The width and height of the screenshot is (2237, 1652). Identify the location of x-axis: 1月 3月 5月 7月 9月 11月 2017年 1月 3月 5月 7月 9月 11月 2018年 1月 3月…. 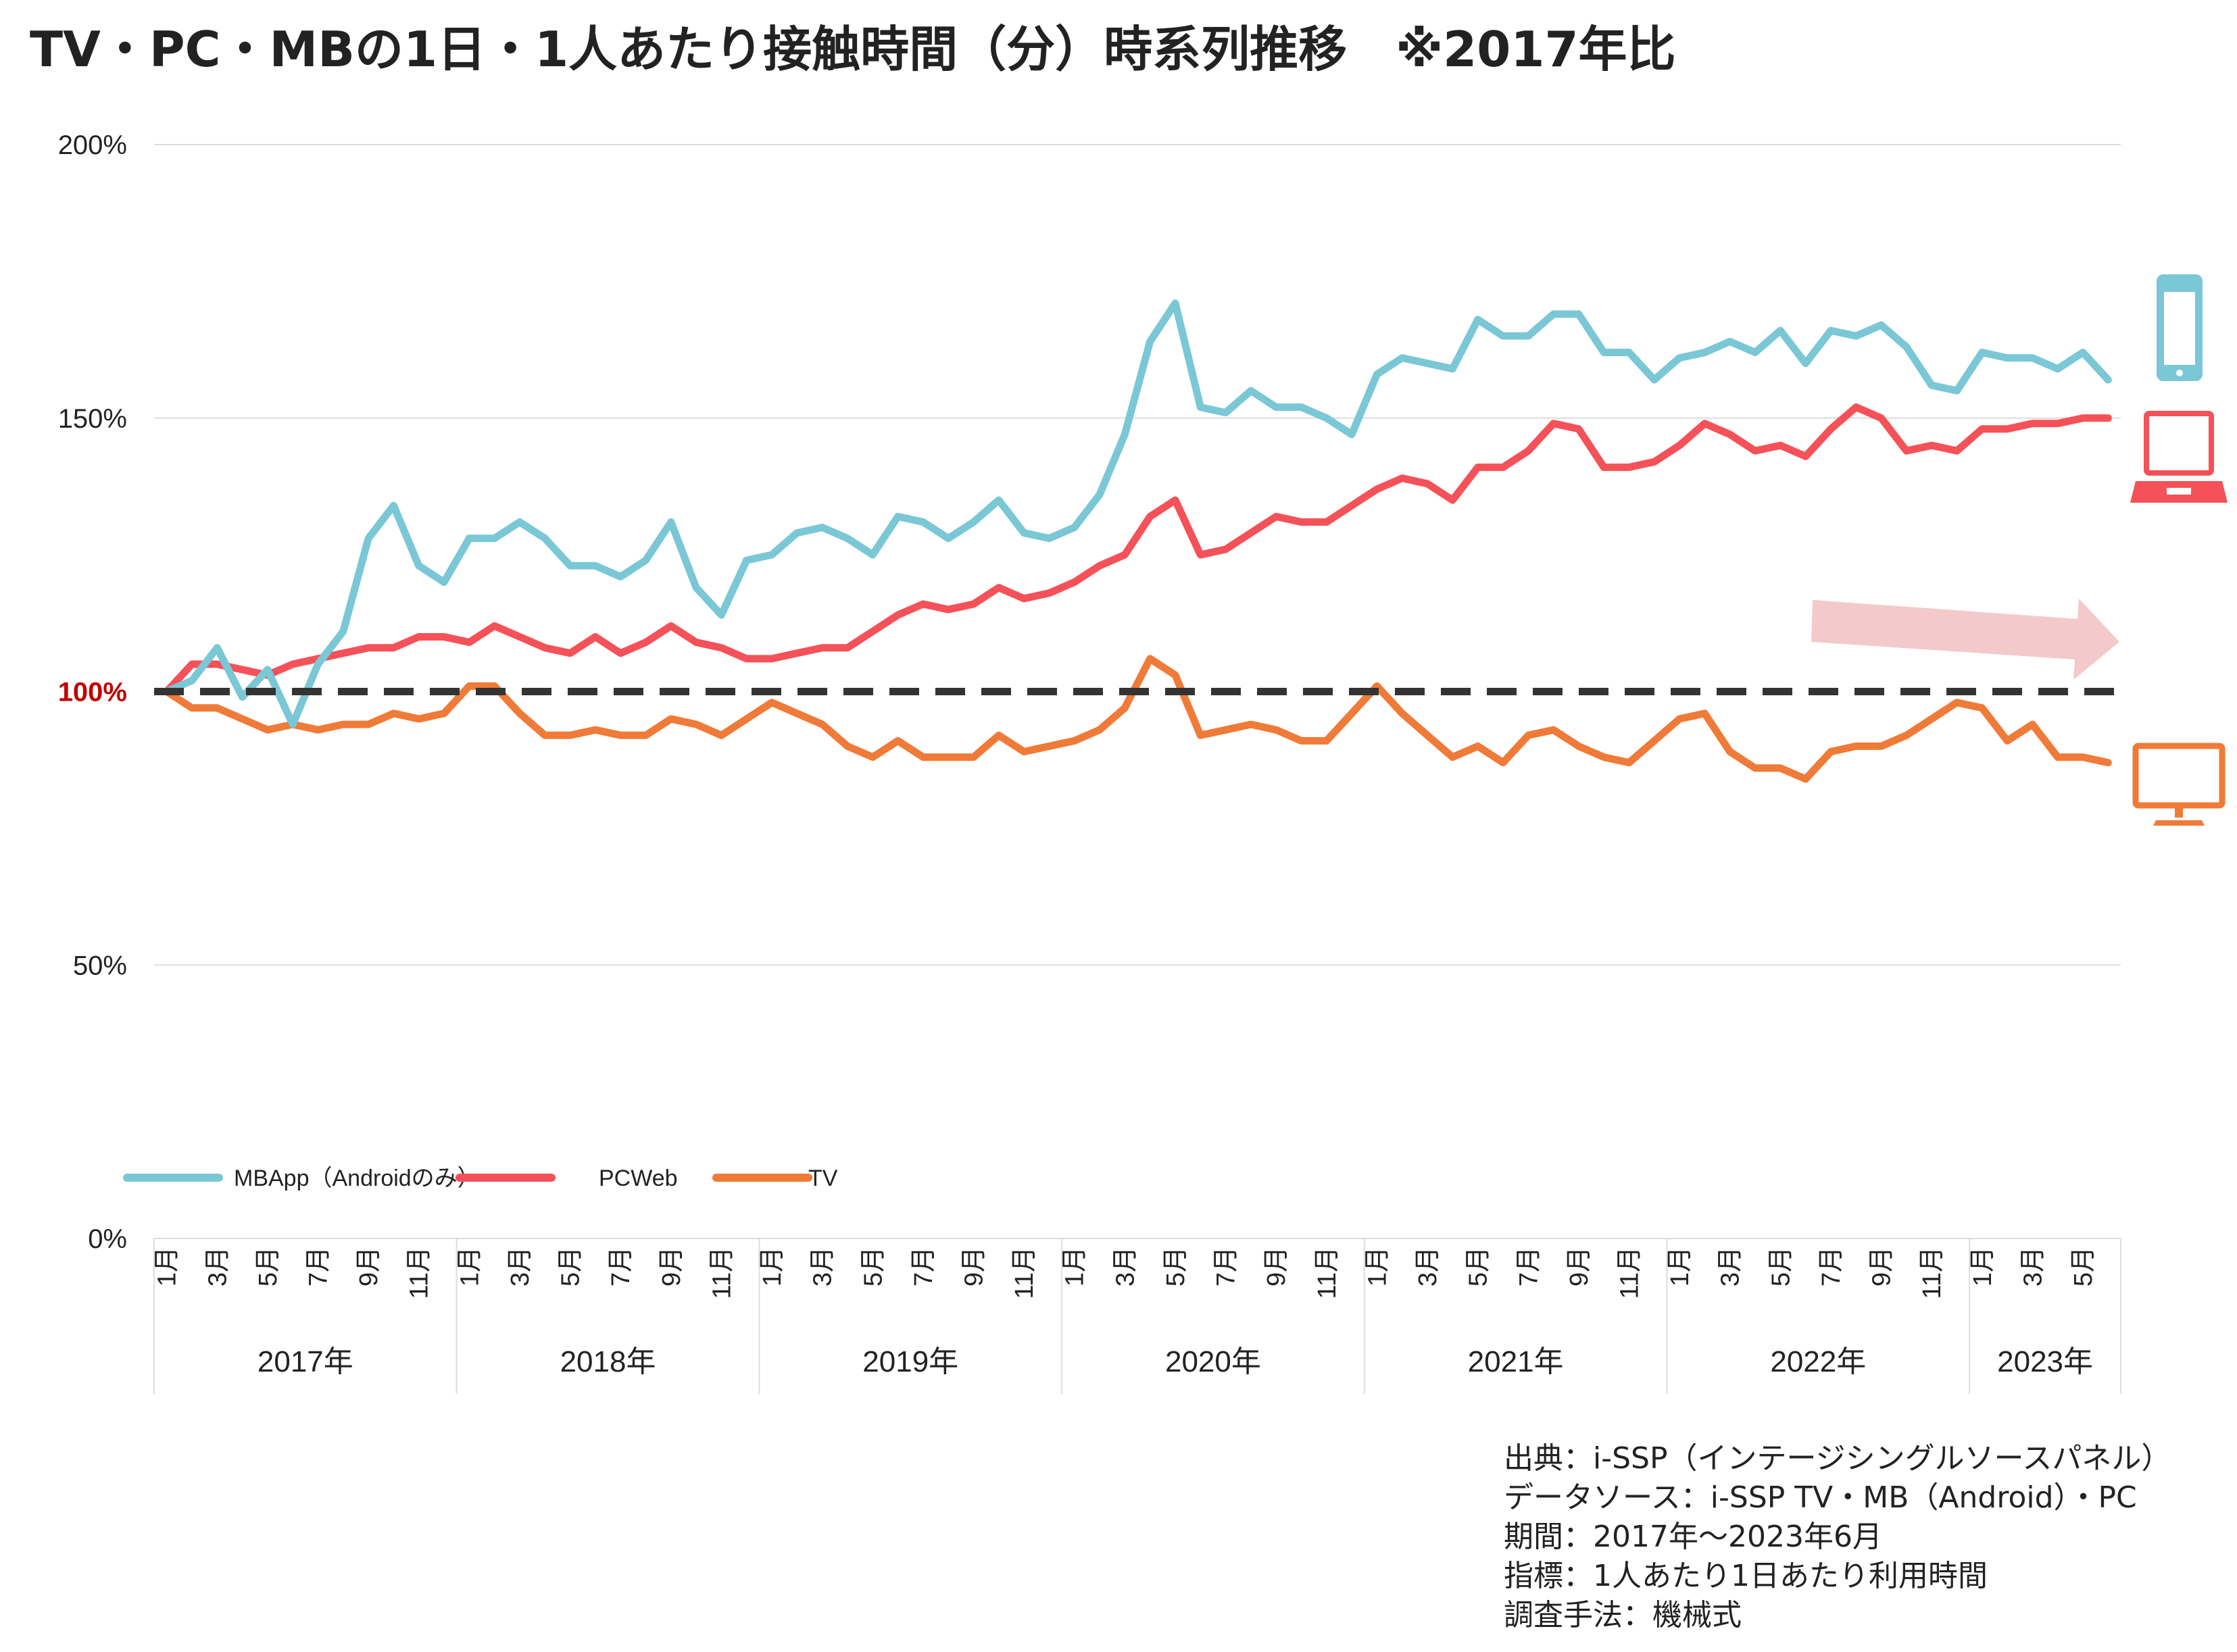
(1137, 1316).